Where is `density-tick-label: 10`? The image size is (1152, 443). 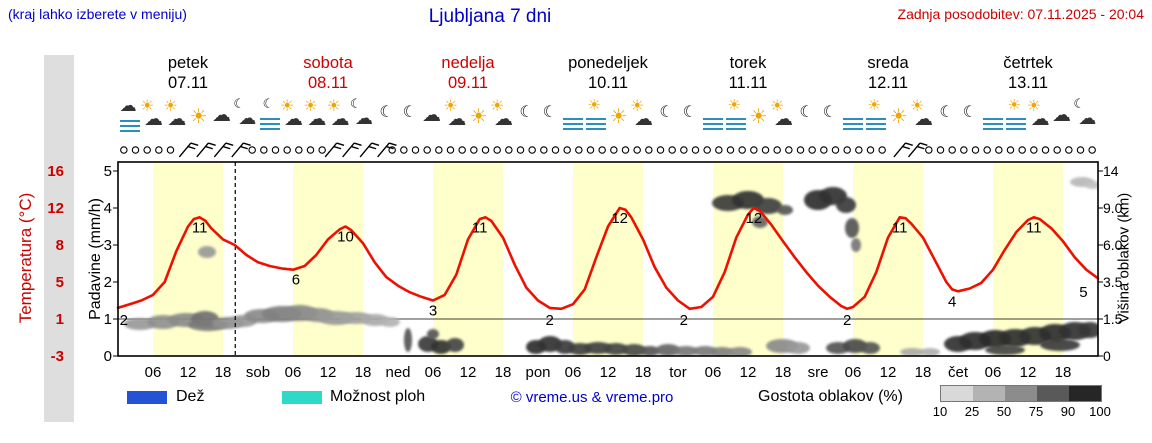
density-tick-label: 10 is located at coordinates (940, 411).